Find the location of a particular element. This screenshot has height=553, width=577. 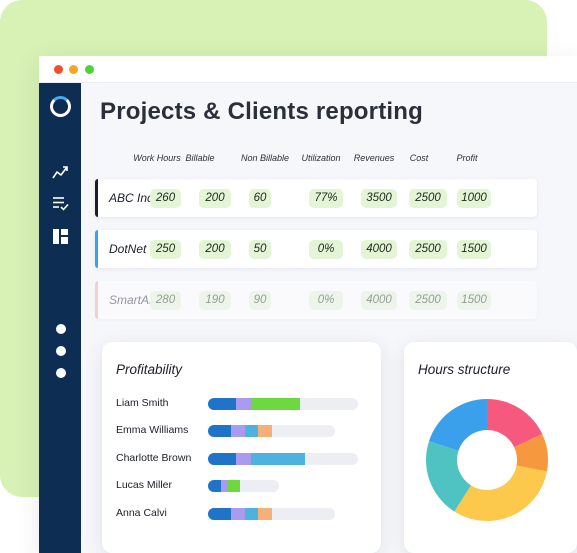

metric-cell: 77% is located at coordinates (326, 198).